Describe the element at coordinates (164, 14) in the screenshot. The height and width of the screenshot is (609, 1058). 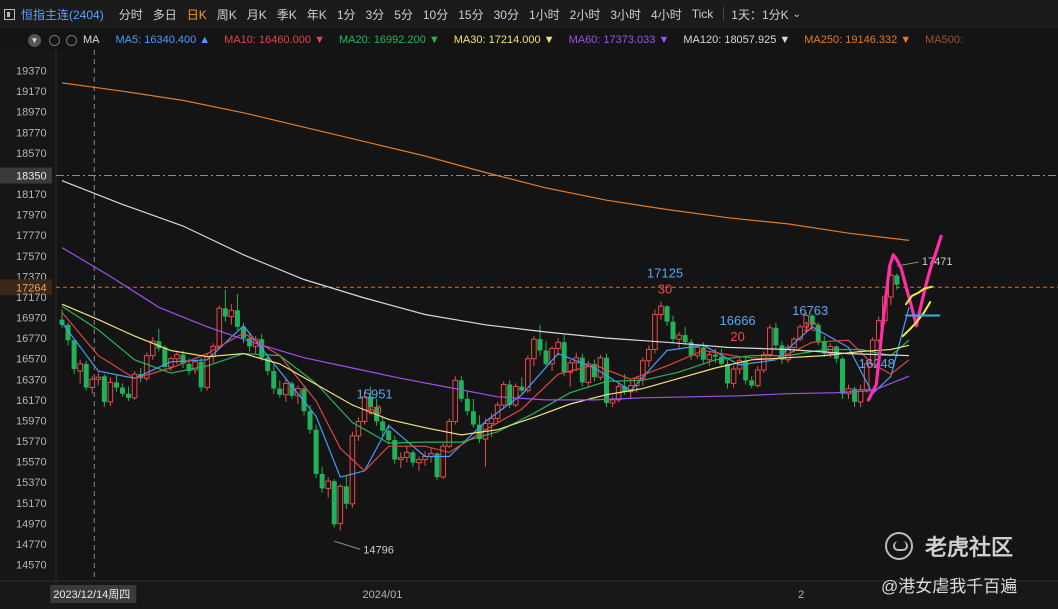
I see `period-tab: 多日` at that location.